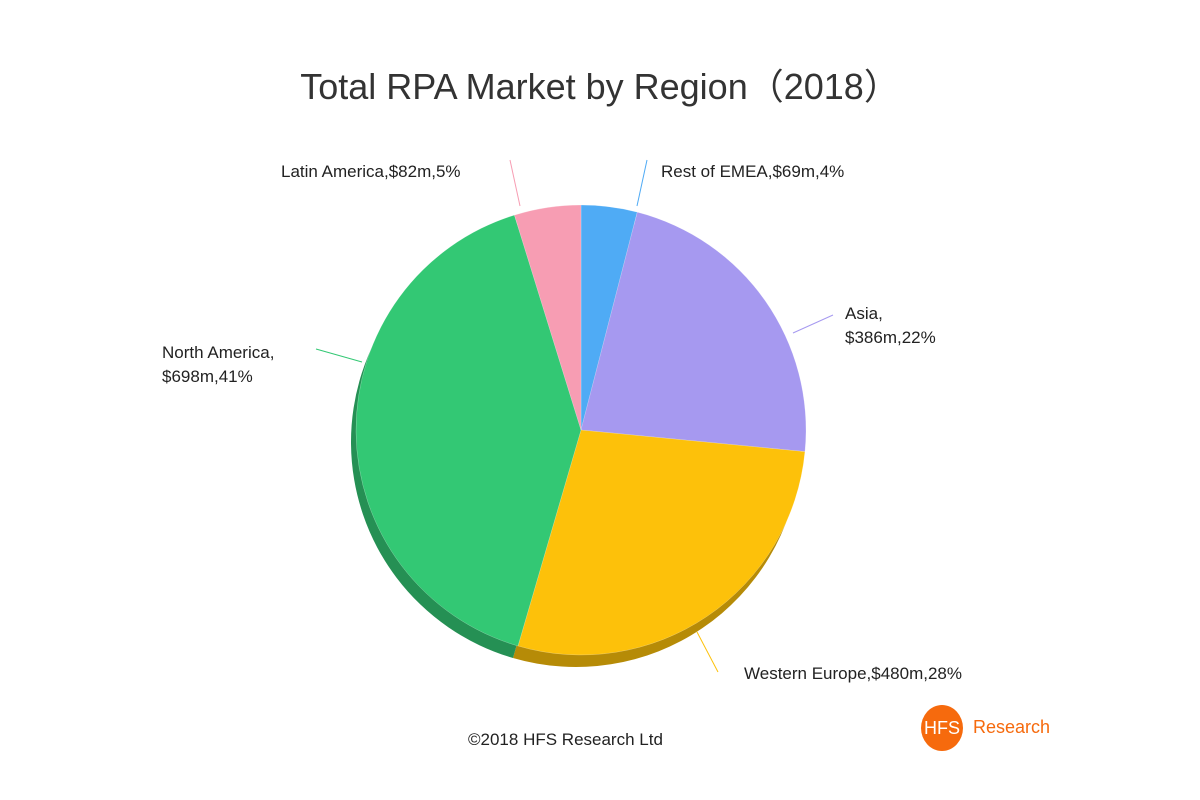  I want to click on slice-western-europe, so click(661, 542).